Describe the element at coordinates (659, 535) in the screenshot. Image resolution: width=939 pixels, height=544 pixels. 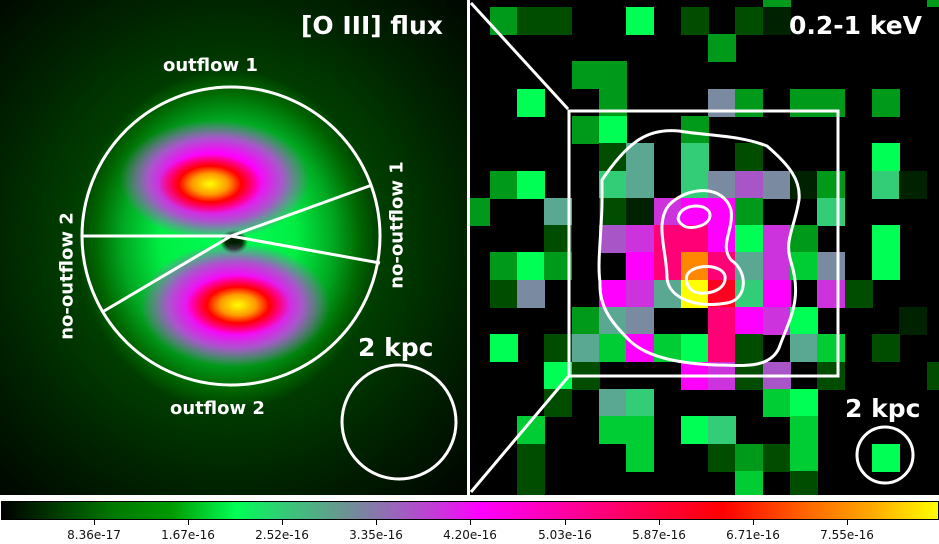
I see `colorbar-tick-label: 5.87e-16` at that location.